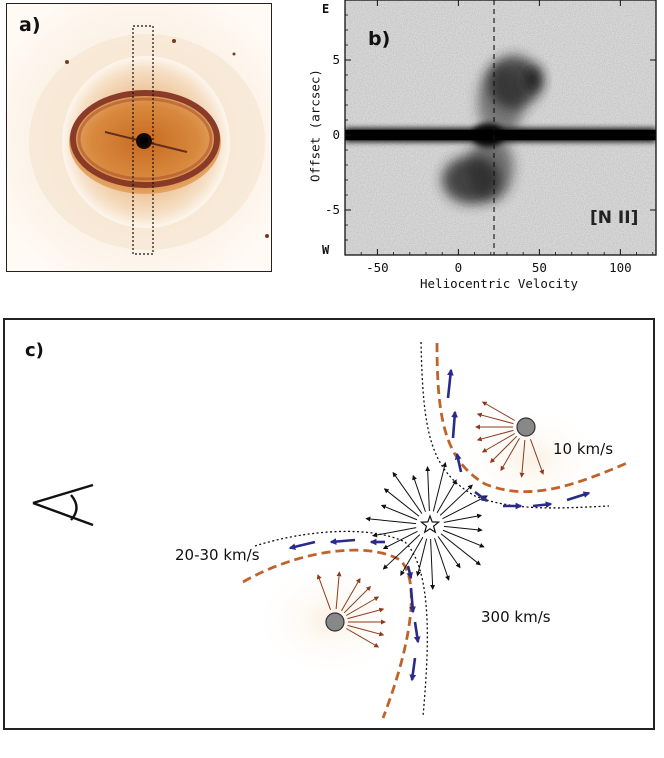 This screenshot has width=664, height=758. I want to click on x-tick-label: 50, so click(539, 267).